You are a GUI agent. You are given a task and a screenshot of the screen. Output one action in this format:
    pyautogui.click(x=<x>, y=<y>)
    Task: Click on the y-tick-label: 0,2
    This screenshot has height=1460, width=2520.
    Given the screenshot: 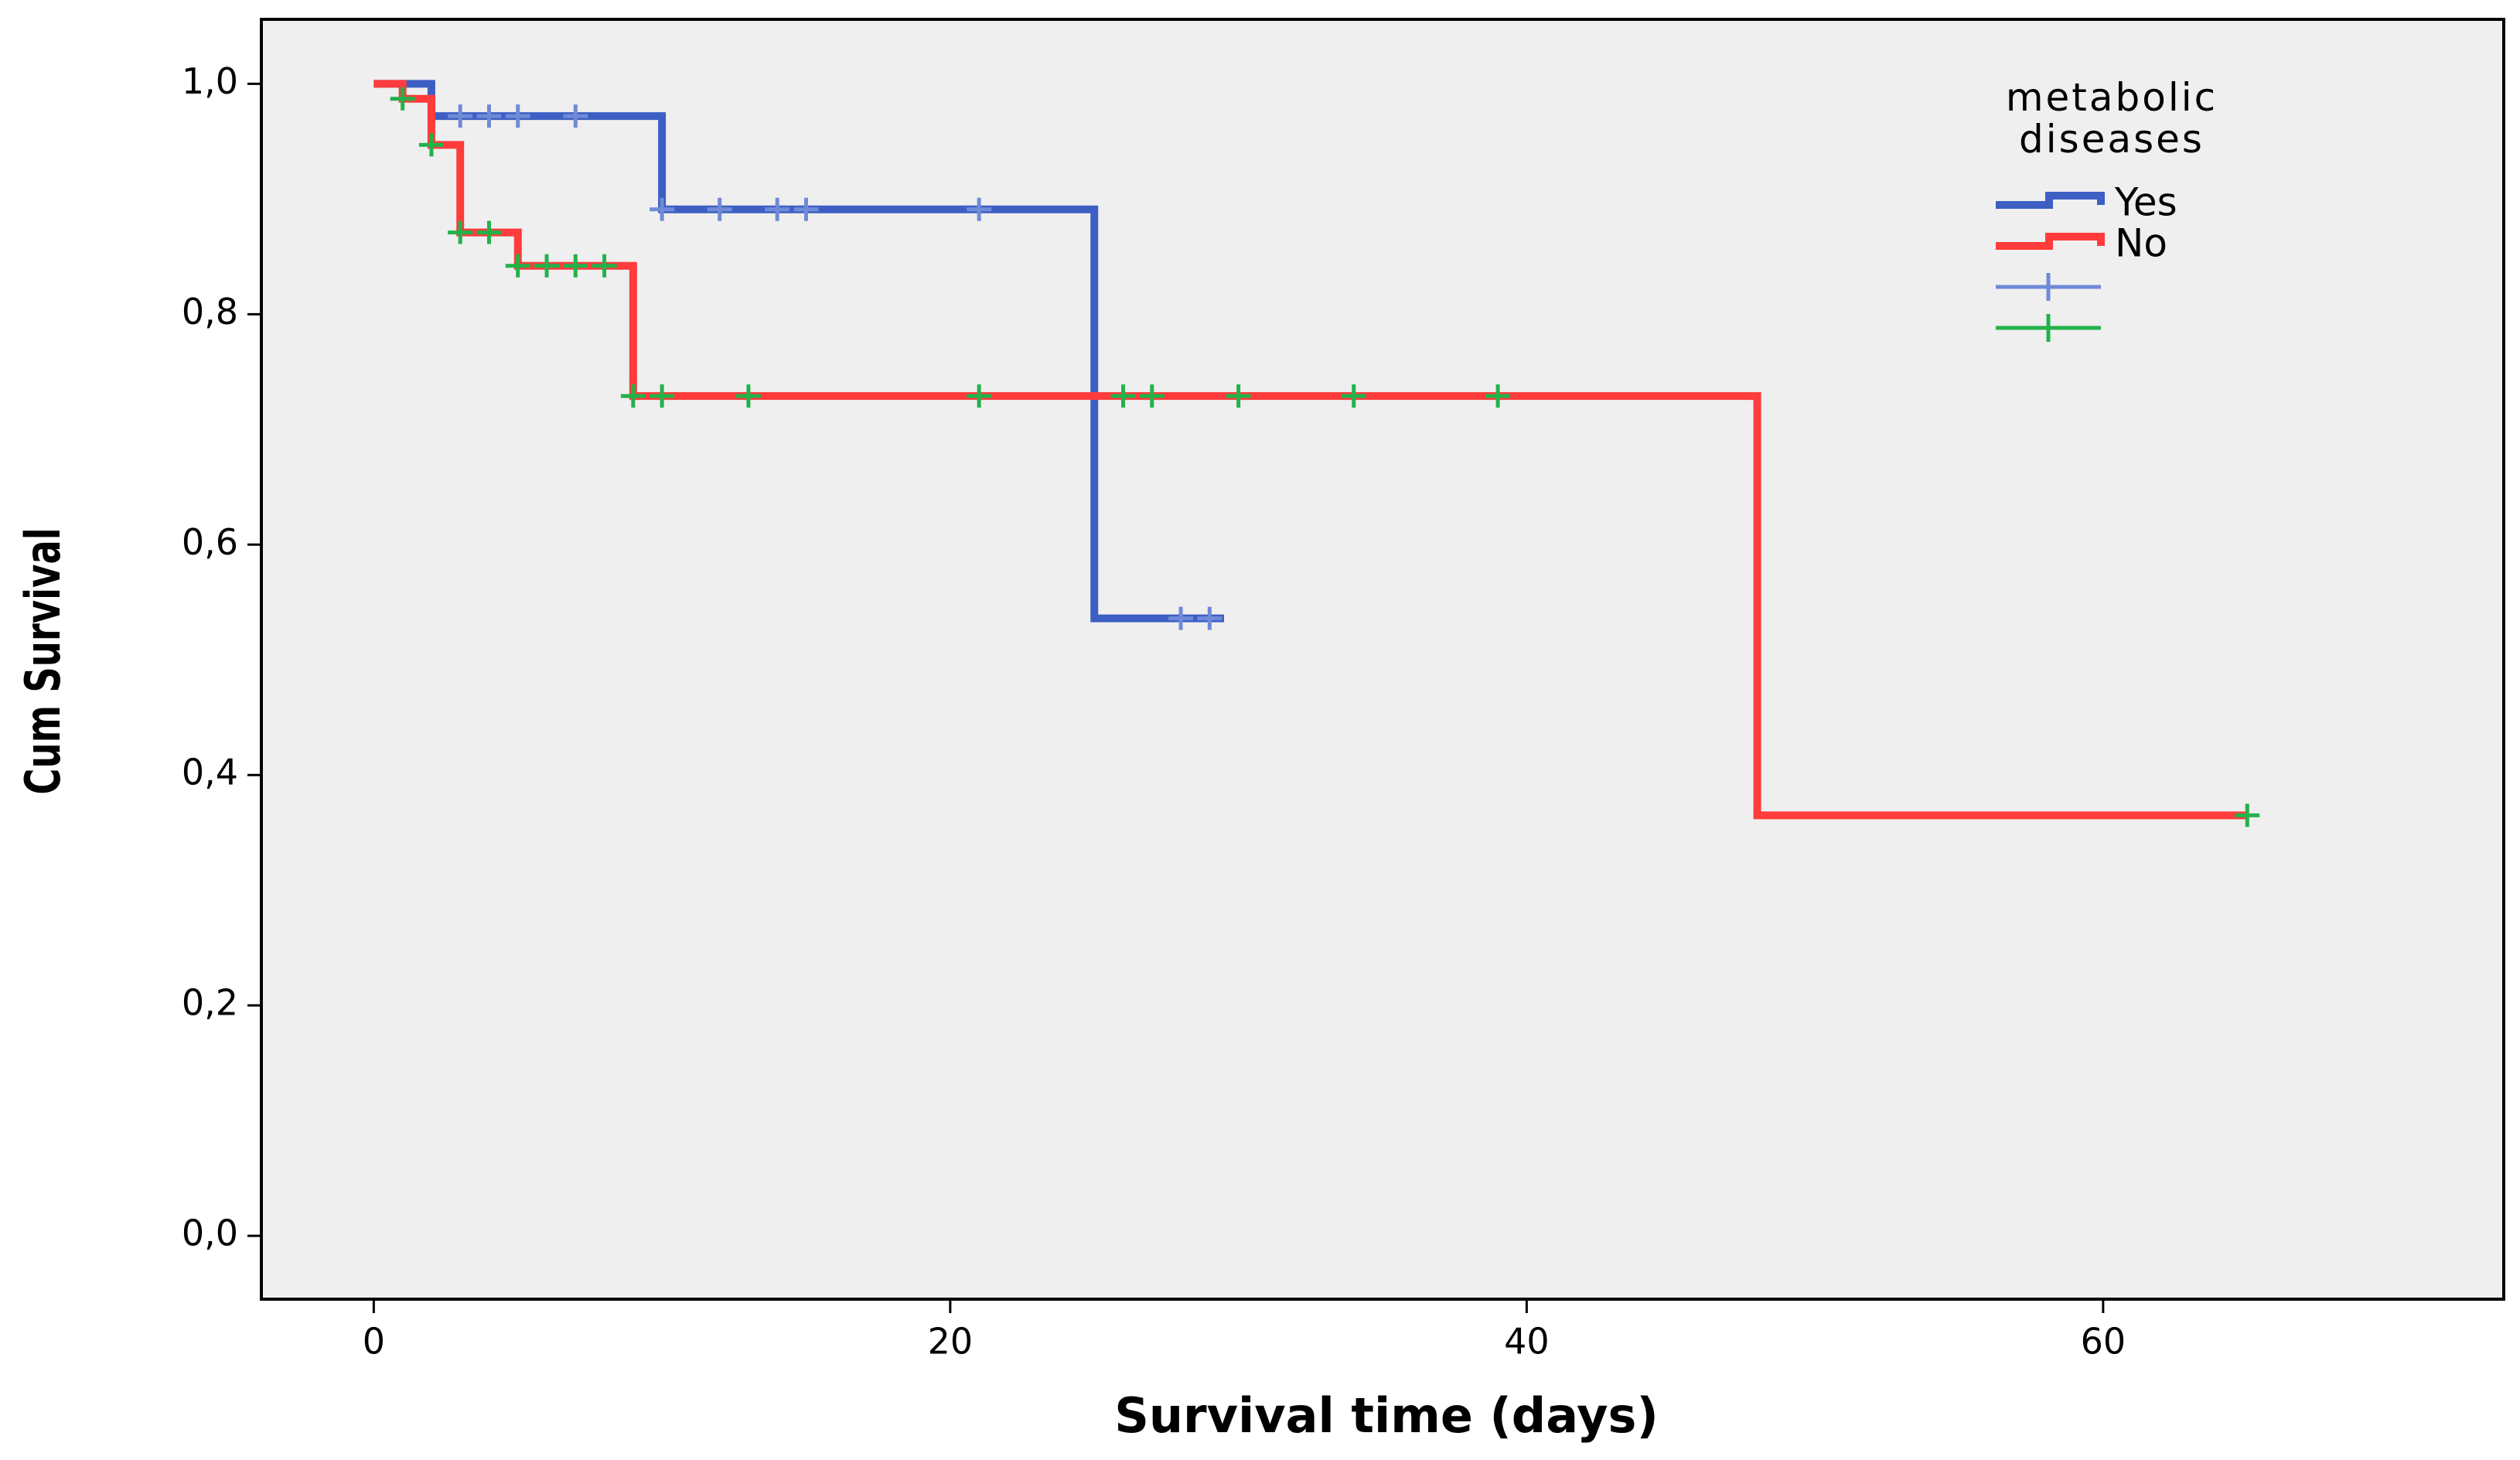 What is the action you would take?
    pyautogui.click(x=210, y=1003)
    